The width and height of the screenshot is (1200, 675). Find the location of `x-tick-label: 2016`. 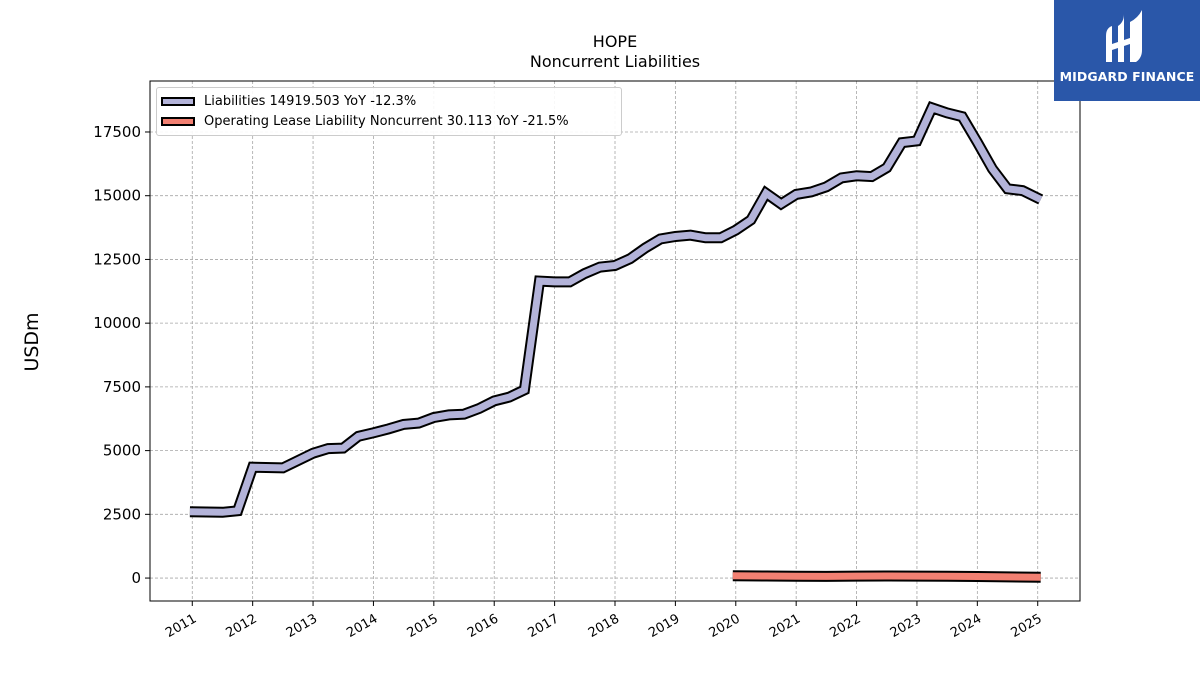

x-tick-label: 2016 is located at coordinates (483, 626).